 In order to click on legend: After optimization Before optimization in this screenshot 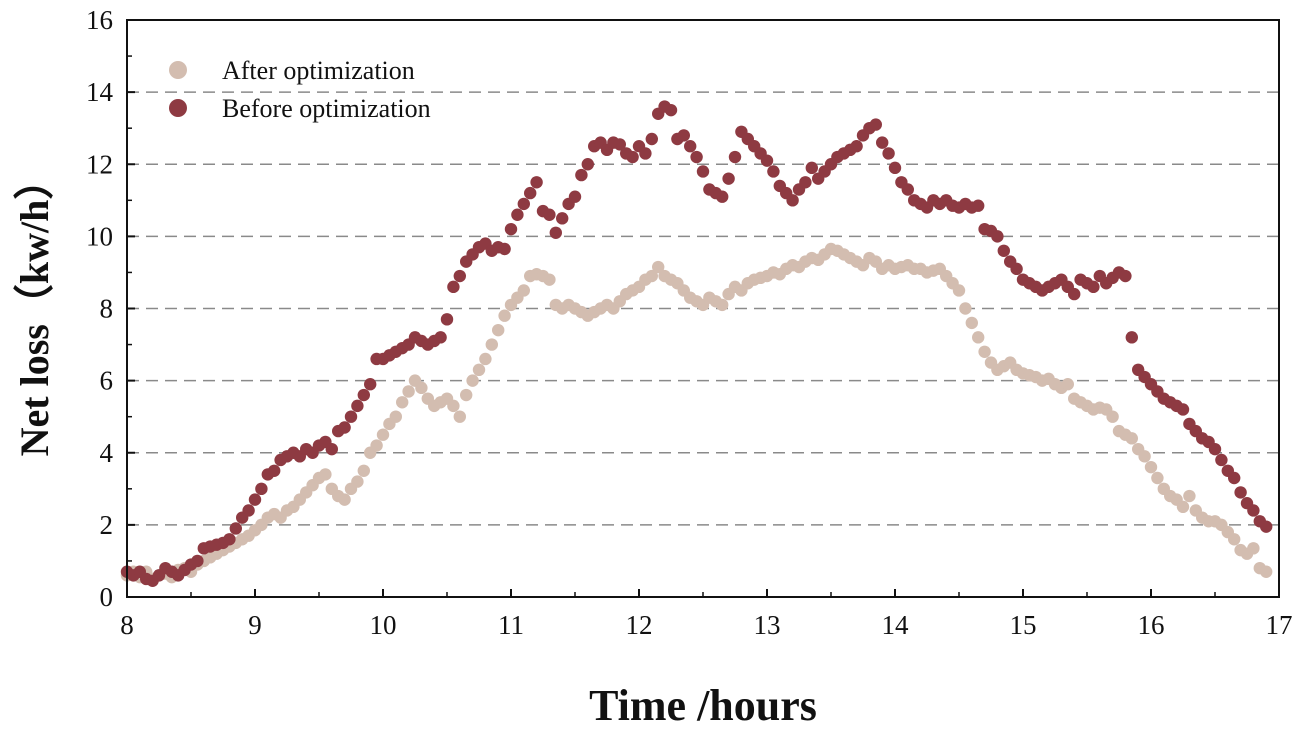, I will do `click(300, 89)`.